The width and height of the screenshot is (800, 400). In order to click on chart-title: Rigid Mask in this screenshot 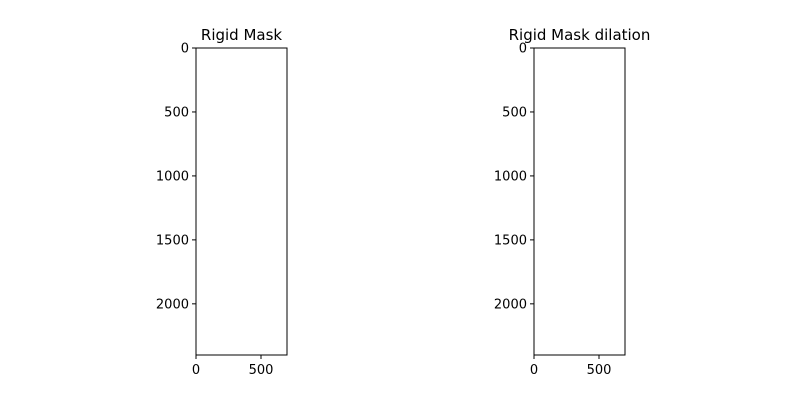, I will do `click(242, 35)`.